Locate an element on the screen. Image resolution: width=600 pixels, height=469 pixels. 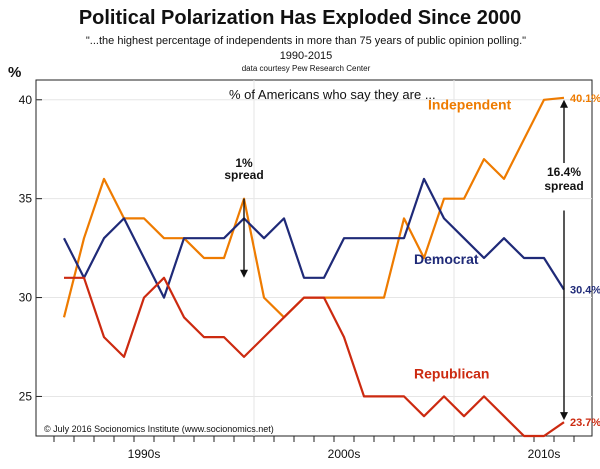
chart-year-range: 1990-2015 is located at coordinates (306, 56).